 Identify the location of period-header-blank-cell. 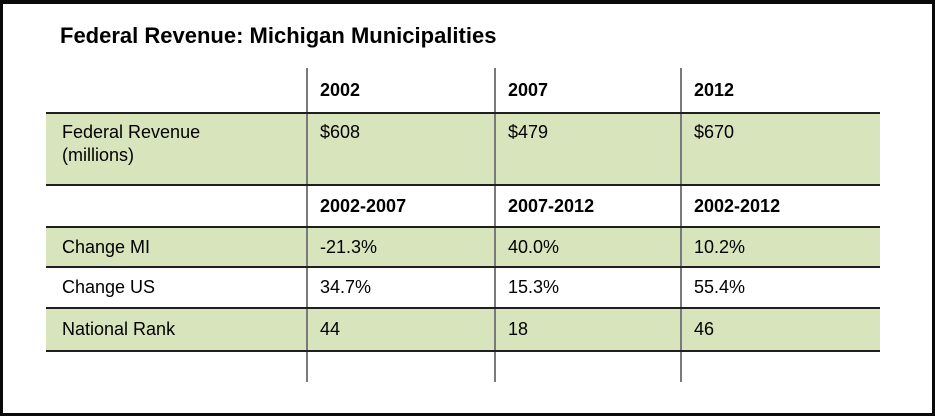
(176, 206).